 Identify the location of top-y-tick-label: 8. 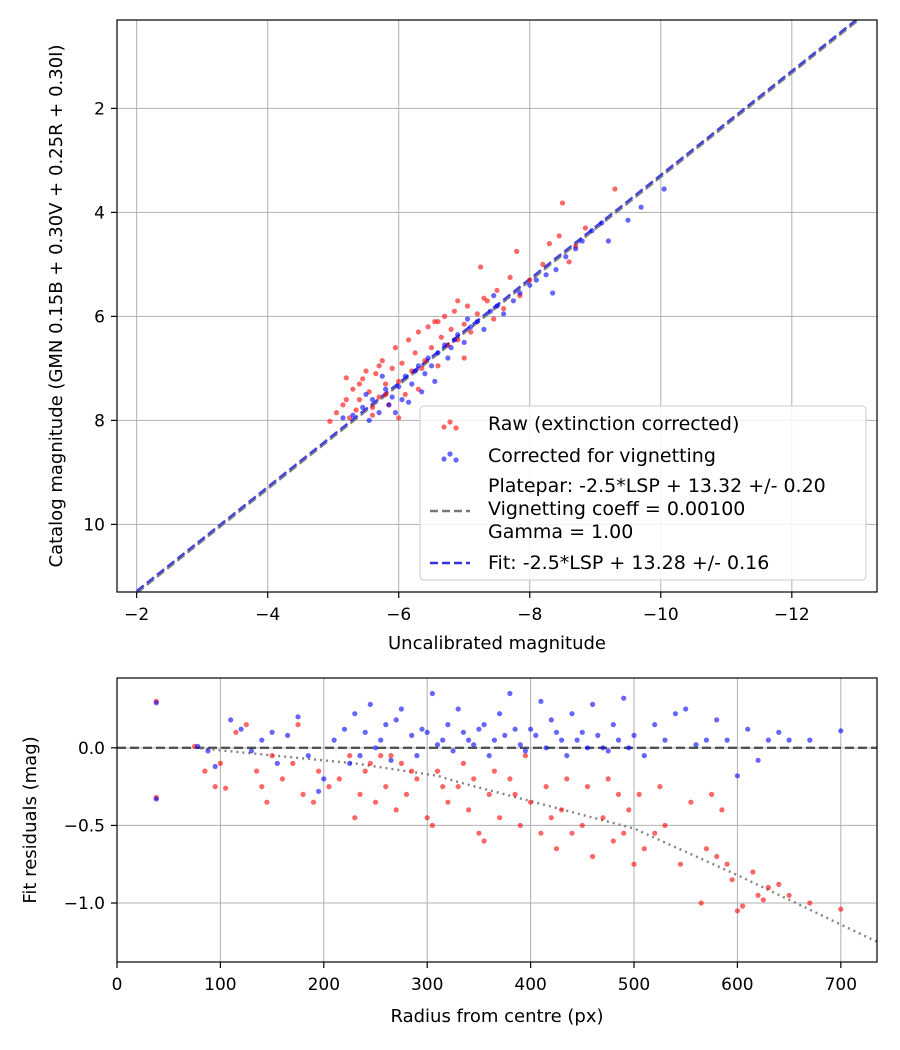
(99, 421).